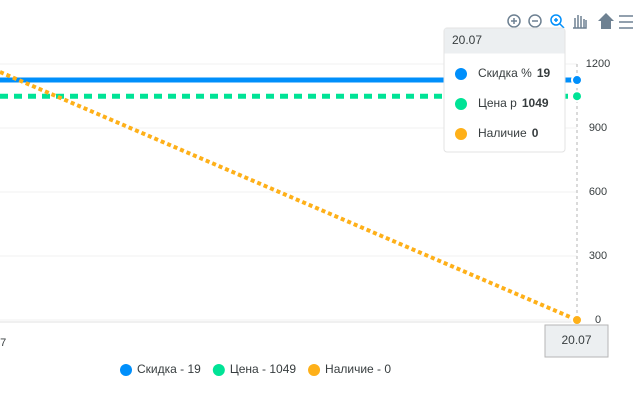 The height and width of the screenshot is (405, 640). What do you see at coordinates (263, 369) in the screenshot?
I see `legend-label: Цена - 1049` at bounding box center [263, 369].